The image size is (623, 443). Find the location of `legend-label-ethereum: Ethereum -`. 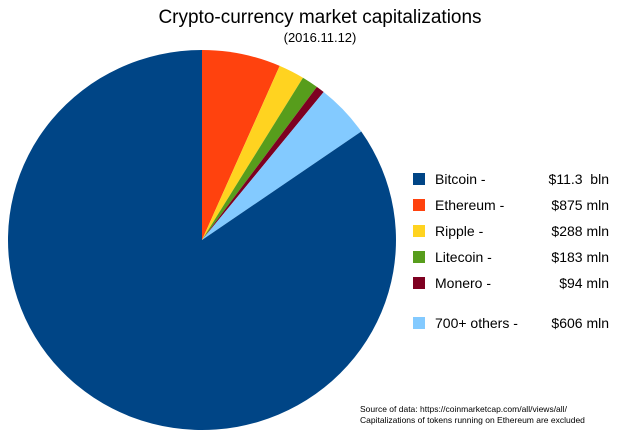

legend-label-ethereum: Ethereum - is located at coordinates (470, 205).